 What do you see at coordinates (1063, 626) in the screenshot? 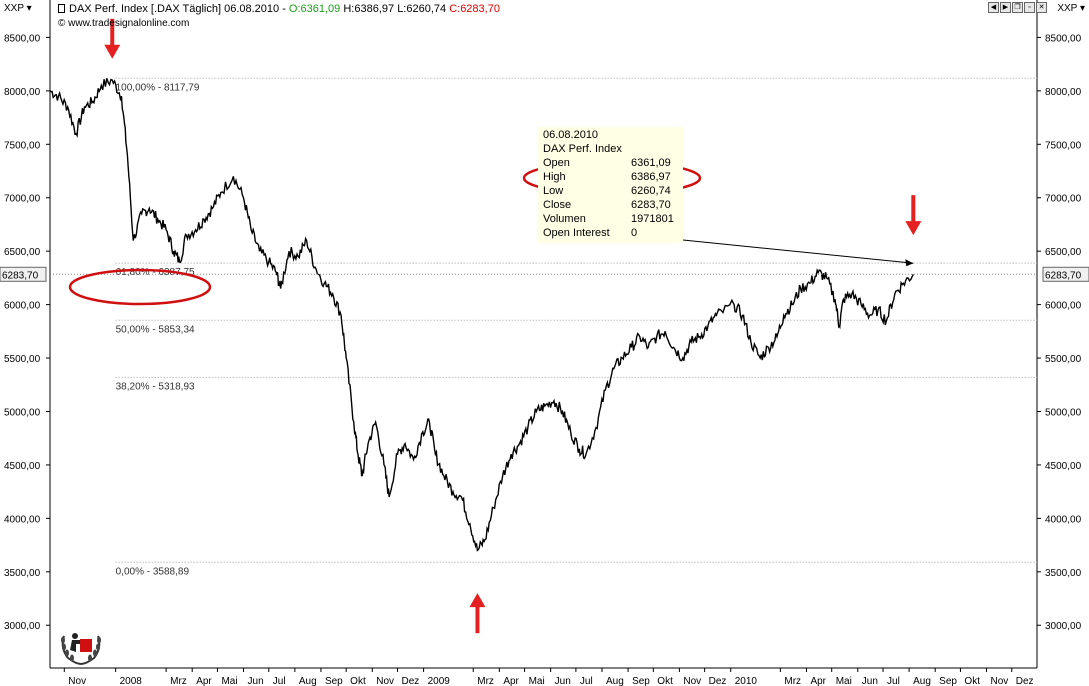
I see `y-tick-label-right: 3000,00` at bounding box center [1063, 626].